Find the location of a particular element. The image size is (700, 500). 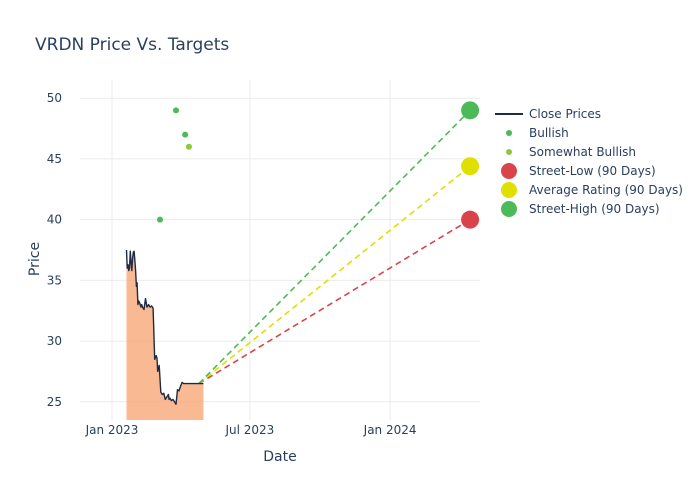

legend-label-somewhat-bullish: Somewhat Bullish is located at coordinates (582, 152).